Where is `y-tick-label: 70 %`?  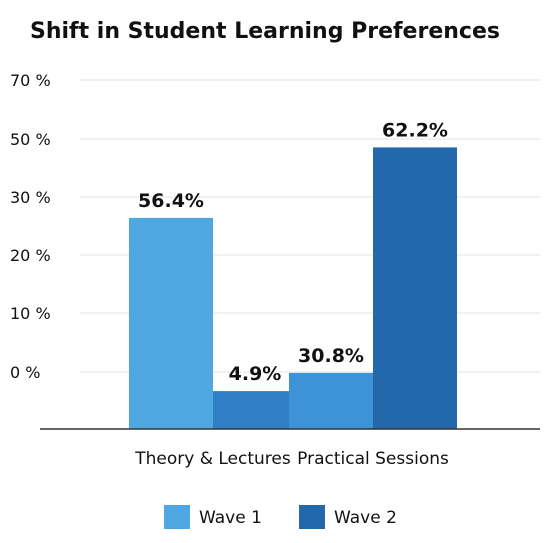 y-tick-label: 70 % is located at coordinates (30, 80).